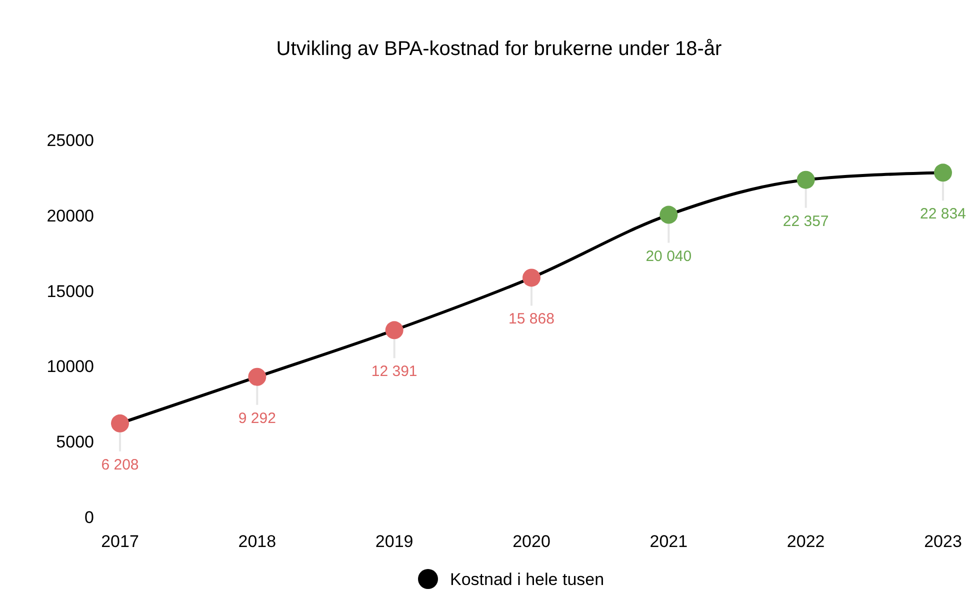  Describe the element at coordinates (531, 319) in the screenshot. I see `data-label: 15 868` at that location.